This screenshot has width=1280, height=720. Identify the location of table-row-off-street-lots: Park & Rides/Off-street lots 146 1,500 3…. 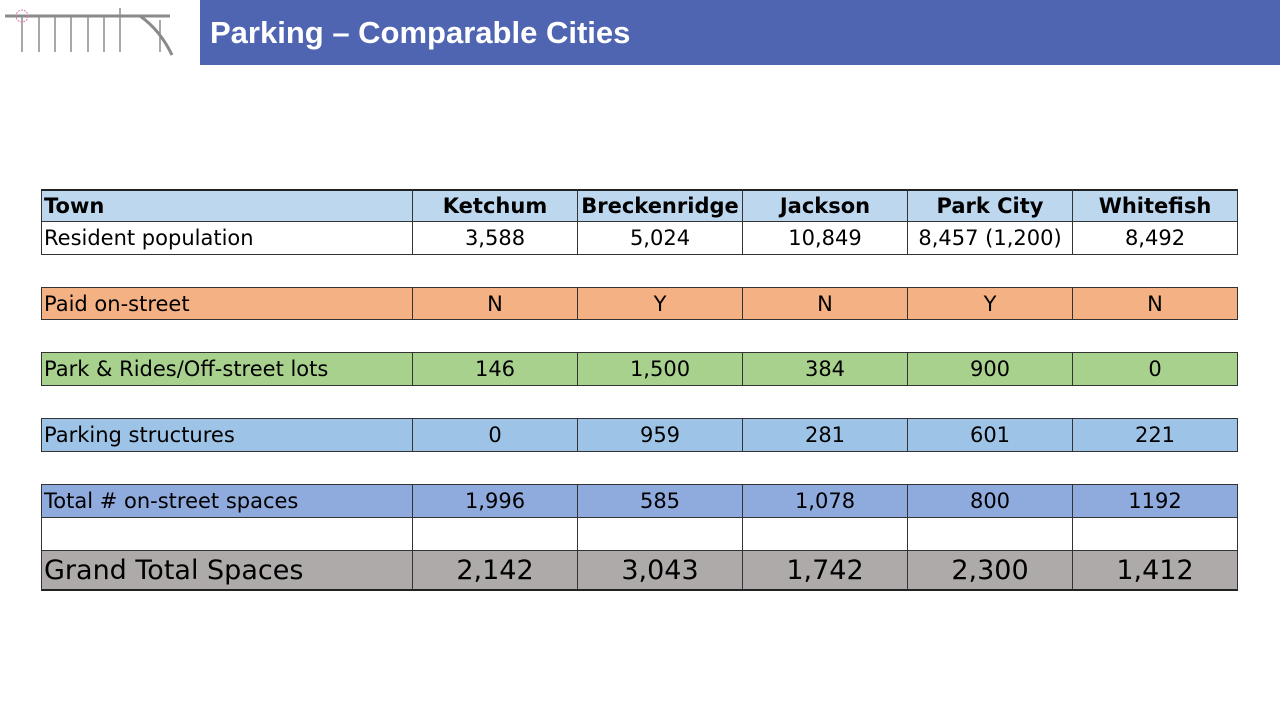
(640, 369).